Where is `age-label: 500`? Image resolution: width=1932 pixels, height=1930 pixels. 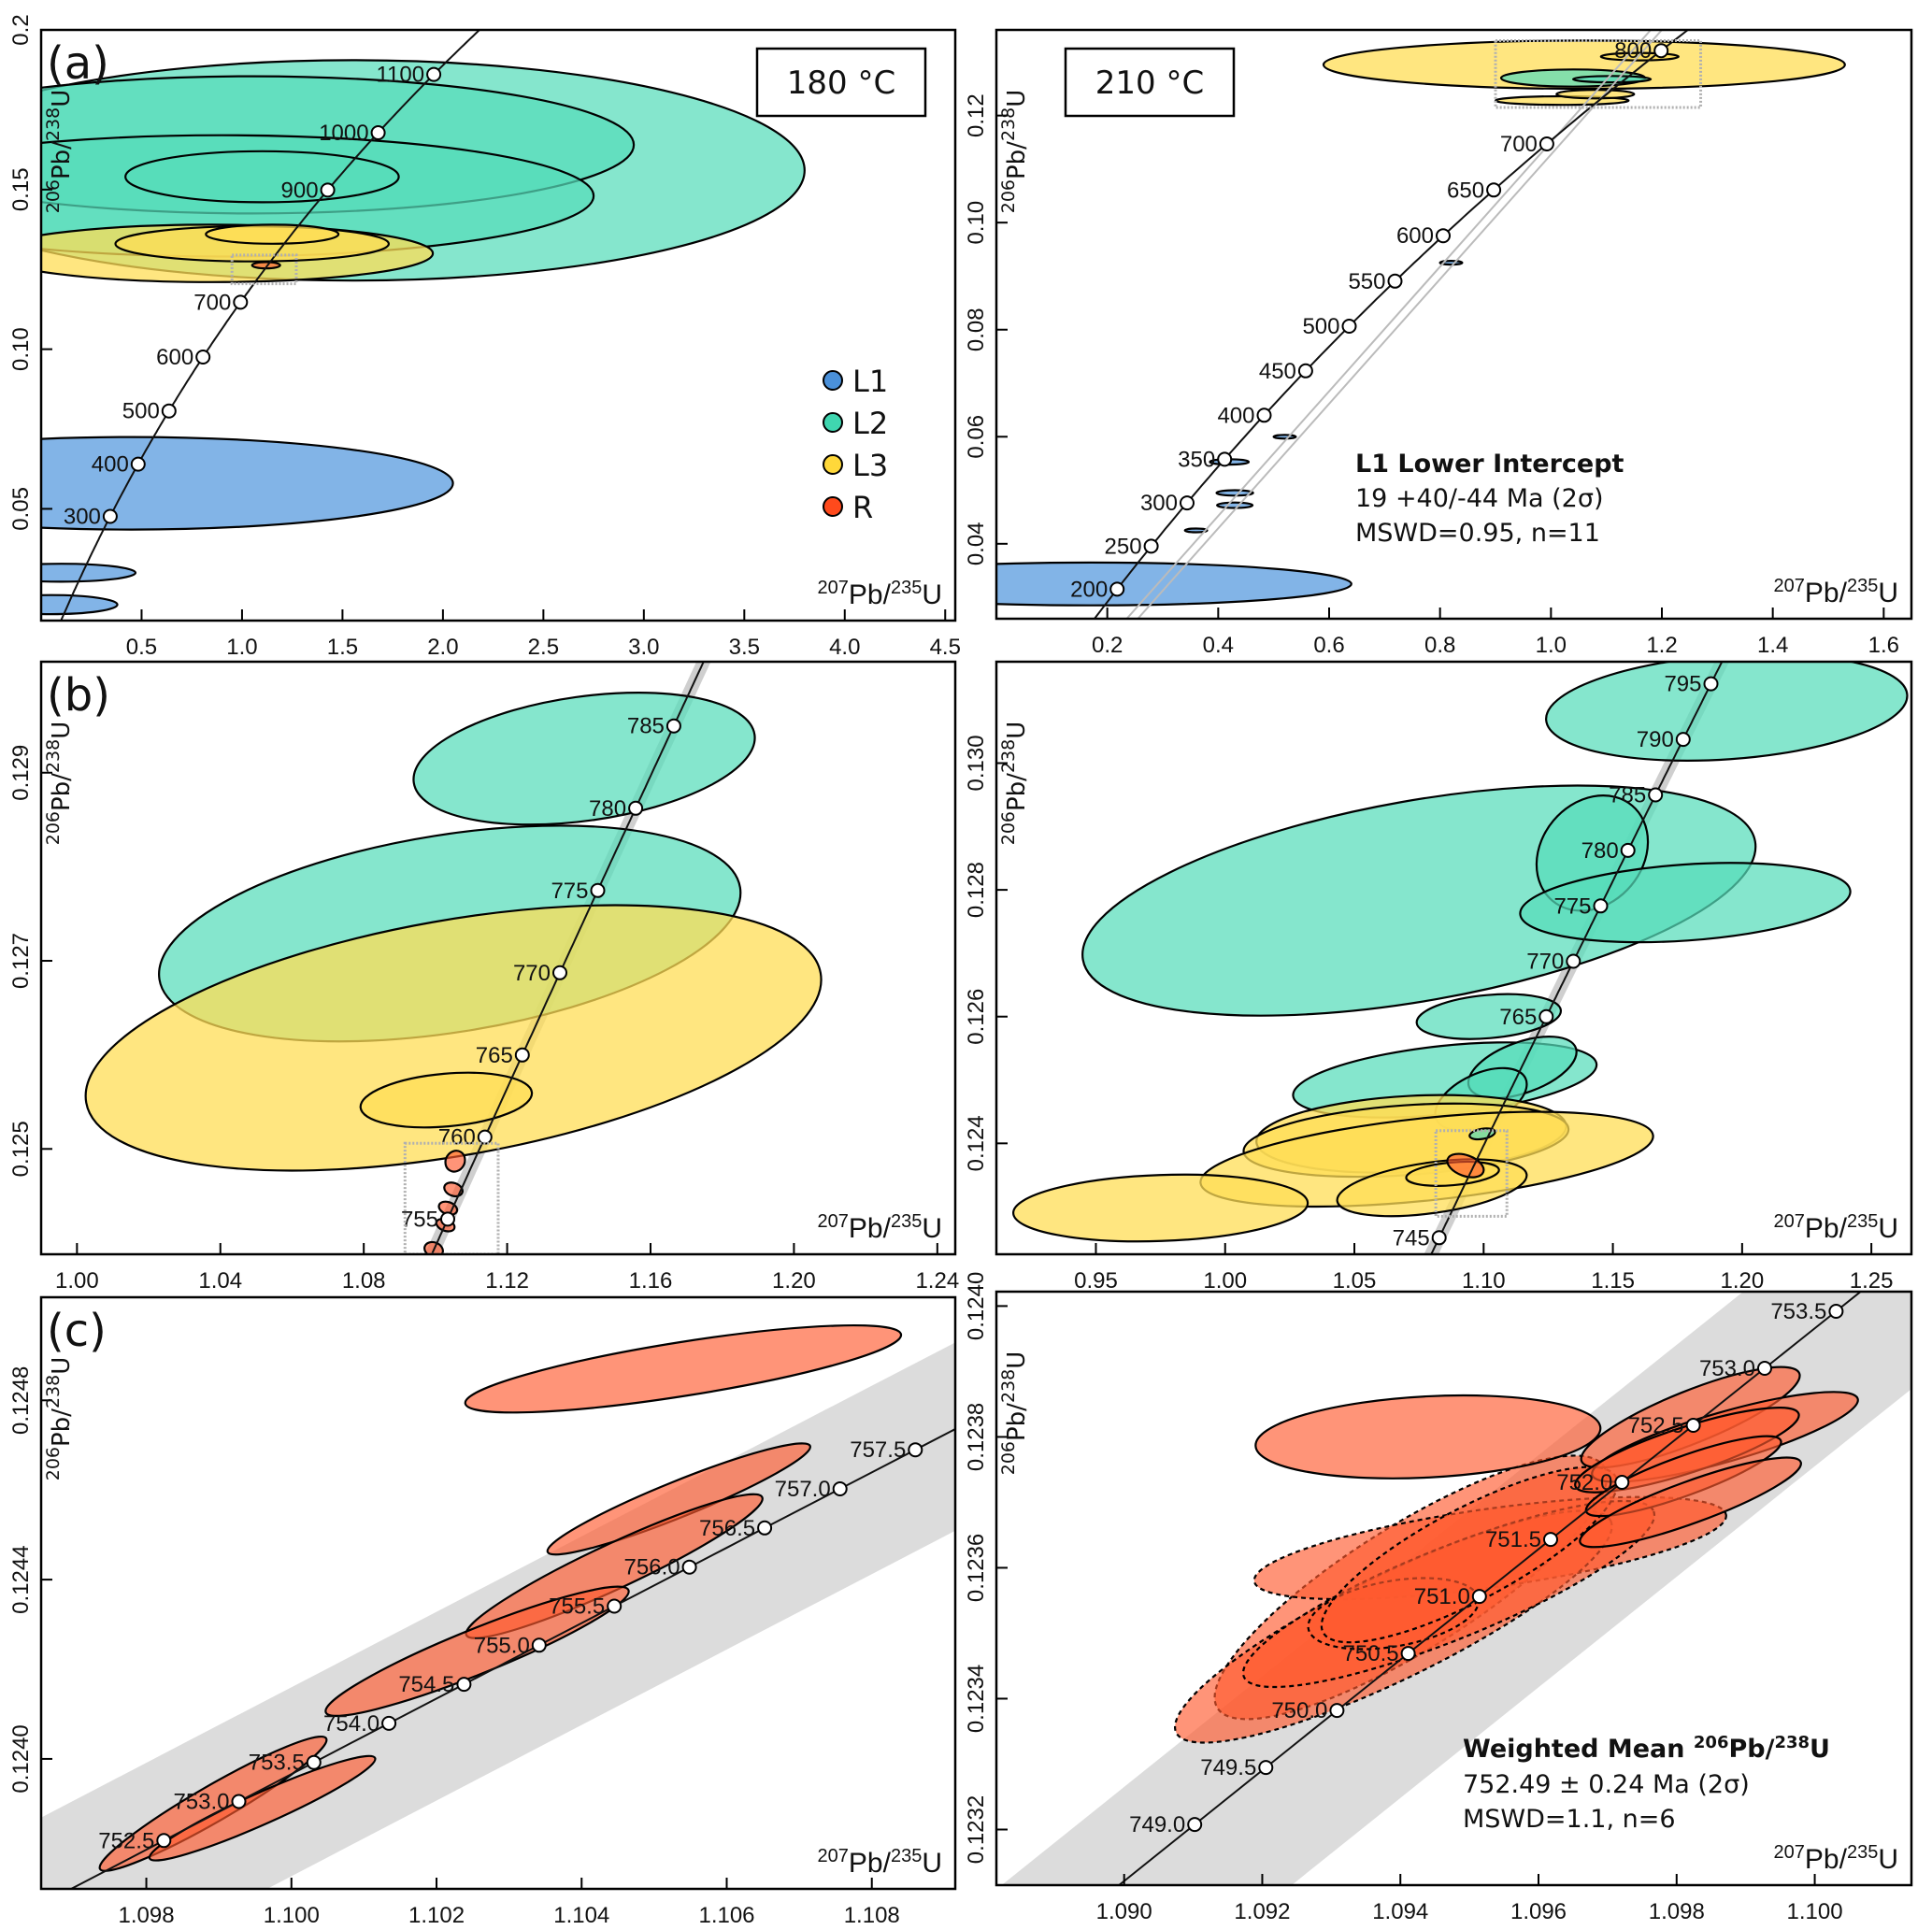 age-label: 500 is located at coordinates (141, 411).